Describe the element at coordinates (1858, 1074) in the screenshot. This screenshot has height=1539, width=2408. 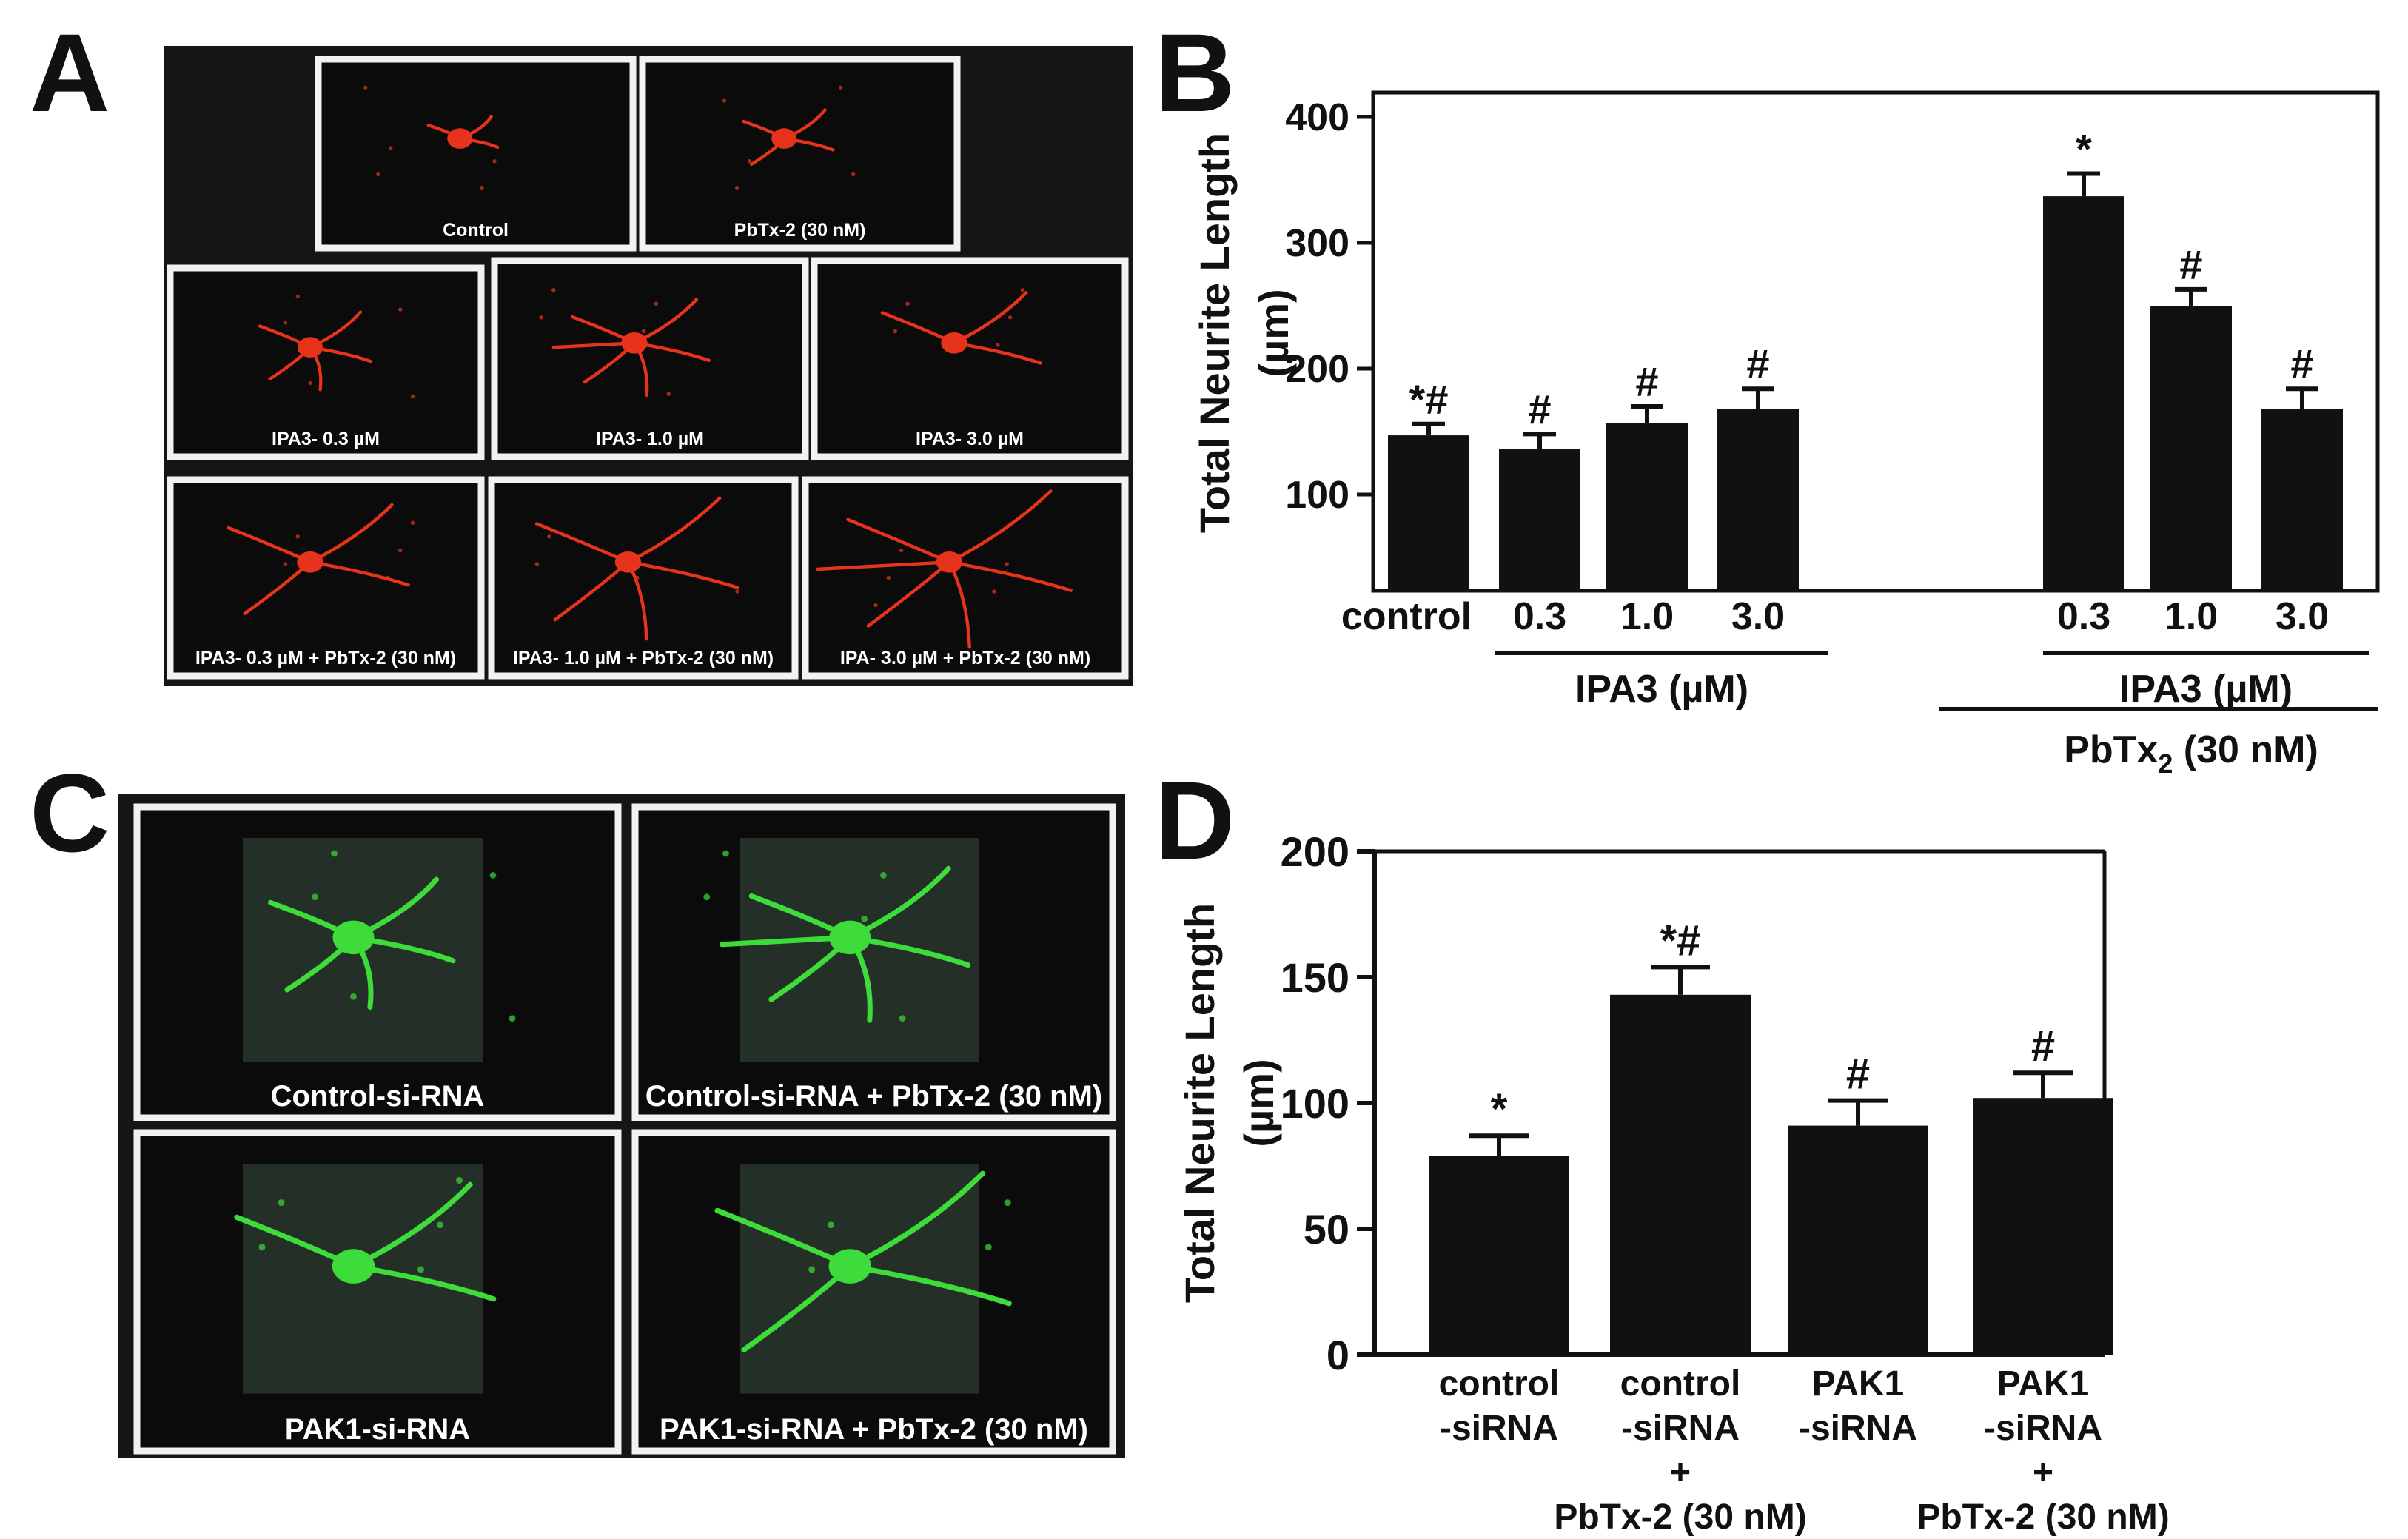
I see `panel-d-significance-mark: #` at that location.